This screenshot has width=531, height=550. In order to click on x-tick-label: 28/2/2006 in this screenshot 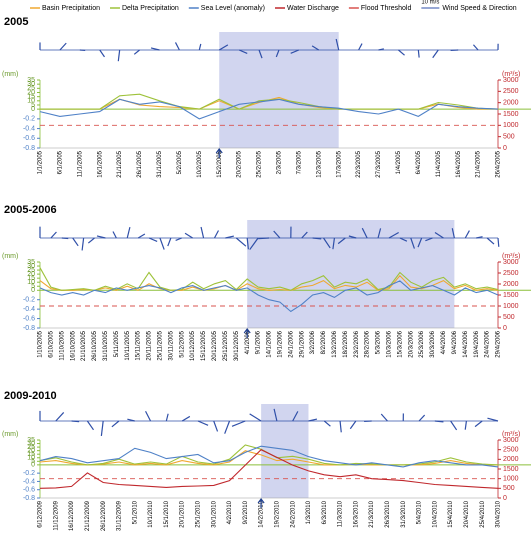, I will do `click(368, 343)`.